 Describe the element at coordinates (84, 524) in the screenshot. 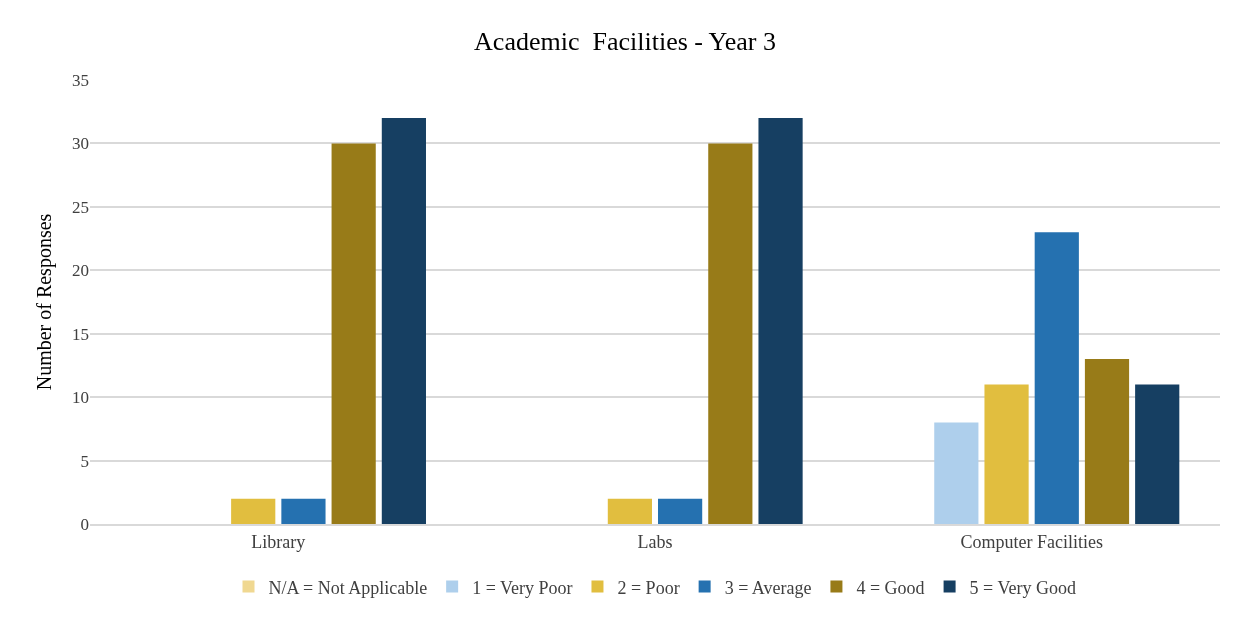

I see `y-tick-label: 0` at that location.